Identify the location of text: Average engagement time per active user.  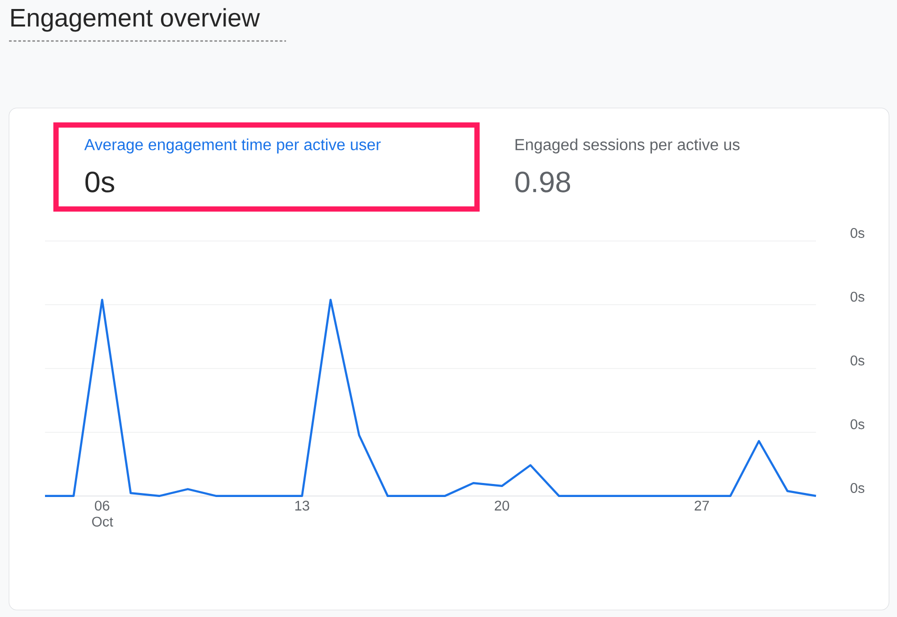
(232, 146).